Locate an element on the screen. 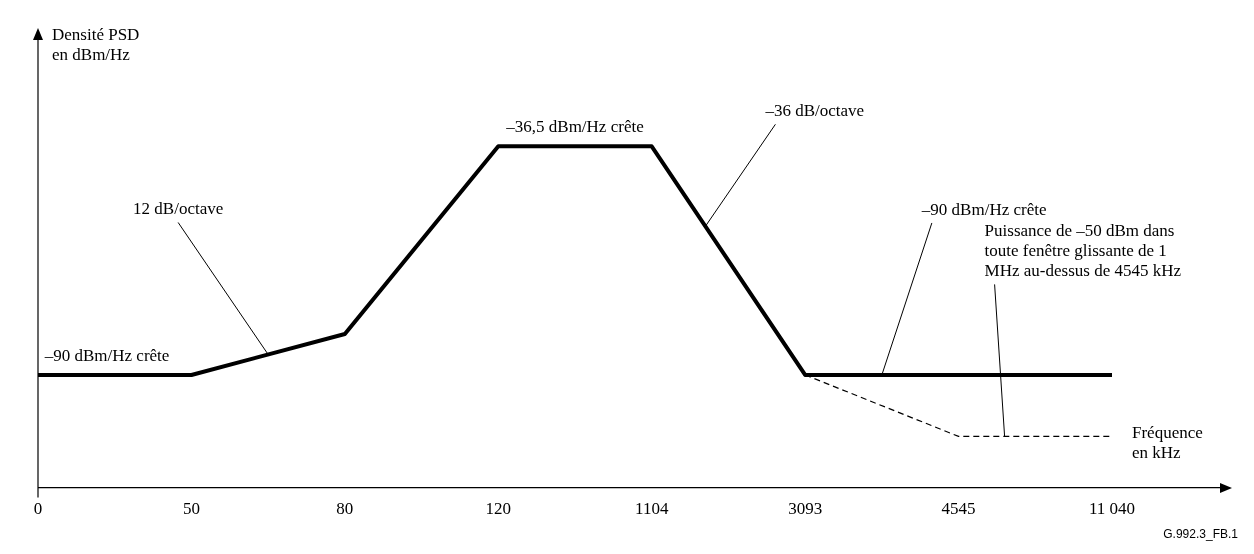 This screenshot has width=1254, height=554. y-axis-title: Densité PSD en dBm/Hz is located at coordinates (96, 44).